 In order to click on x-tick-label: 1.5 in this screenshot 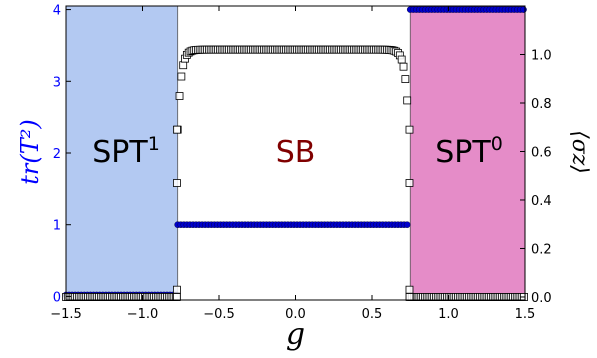, I will do `click(525, 314)`.